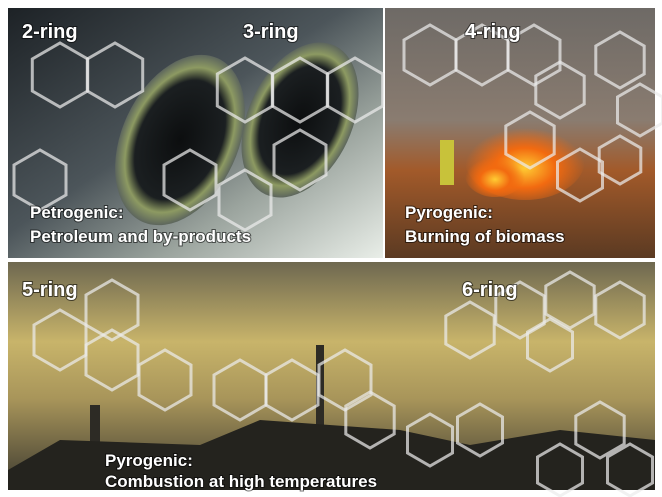 The image size is (662, 497). What do you see at coordinates (241, 481) in the screenshot?
I see `caption: Combustion at high temperatures` at bounding box center [241, 481].